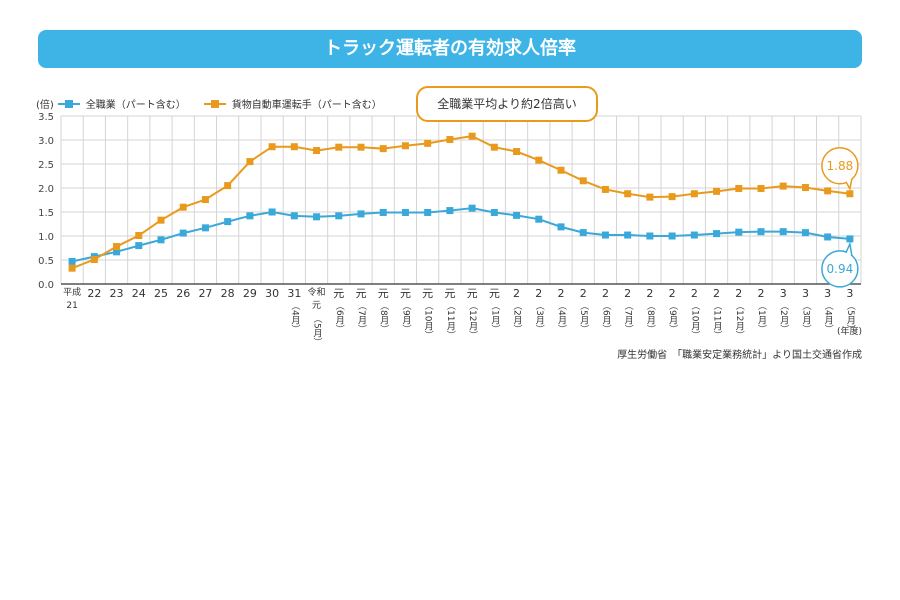  Describe the element at coordinates (507, 104) in the screenshot. I see `callout-annotation: 全職業平均より約2倍高い` at that location.